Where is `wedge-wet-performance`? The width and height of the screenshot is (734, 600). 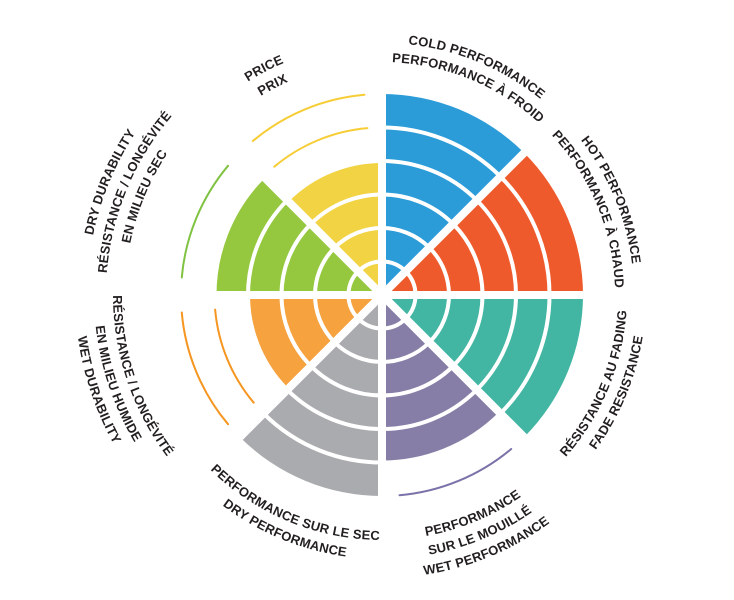 wedge-wet-performance is located at coordinates (441, 379).